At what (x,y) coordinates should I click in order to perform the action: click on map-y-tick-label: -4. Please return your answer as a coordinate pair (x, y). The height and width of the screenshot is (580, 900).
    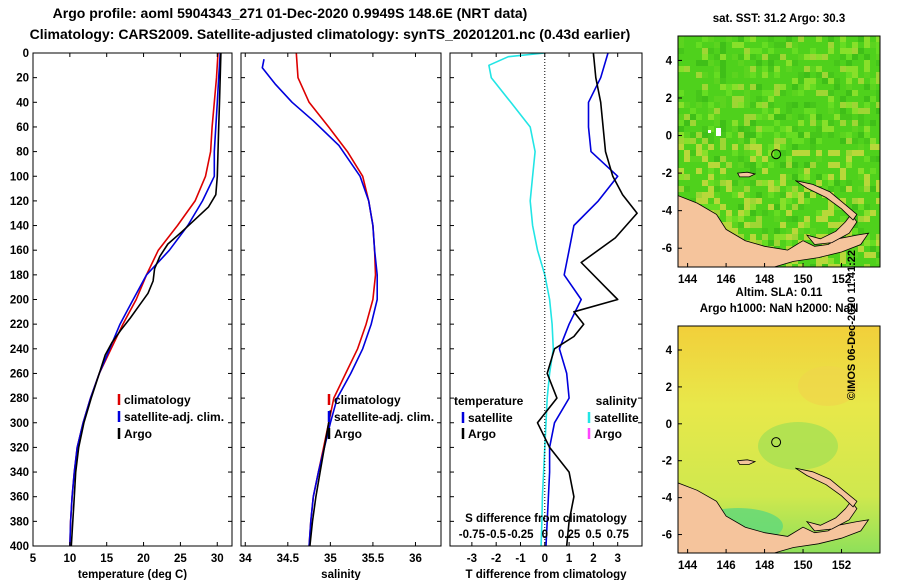
    Looking at the image, I should click on (667, 212).